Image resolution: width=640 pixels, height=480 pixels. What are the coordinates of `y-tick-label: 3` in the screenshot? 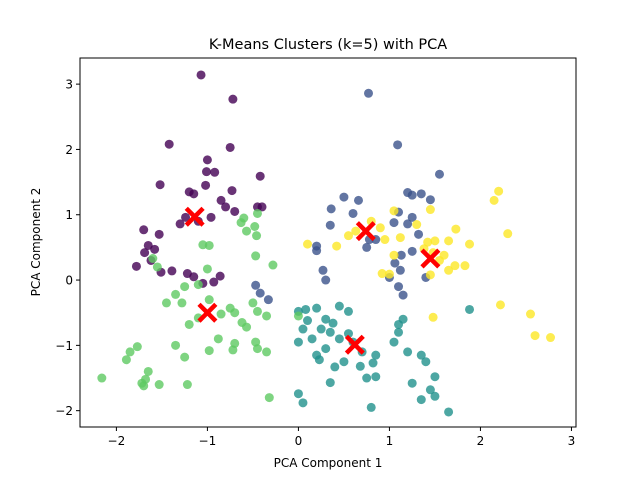 It's located at (69, 85).